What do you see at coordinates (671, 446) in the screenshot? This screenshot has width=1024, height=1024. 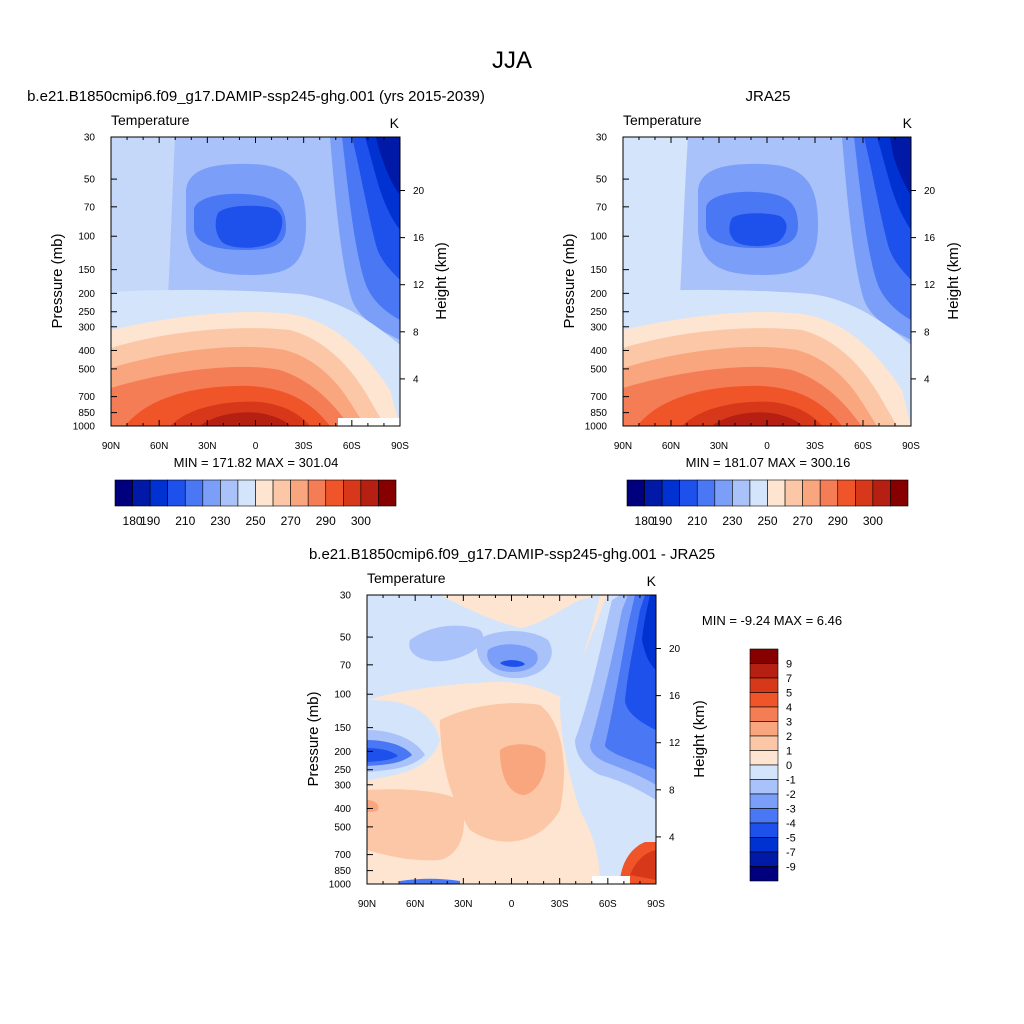 I see `x-tick-label: 60N` at bounding box center [671, 446].